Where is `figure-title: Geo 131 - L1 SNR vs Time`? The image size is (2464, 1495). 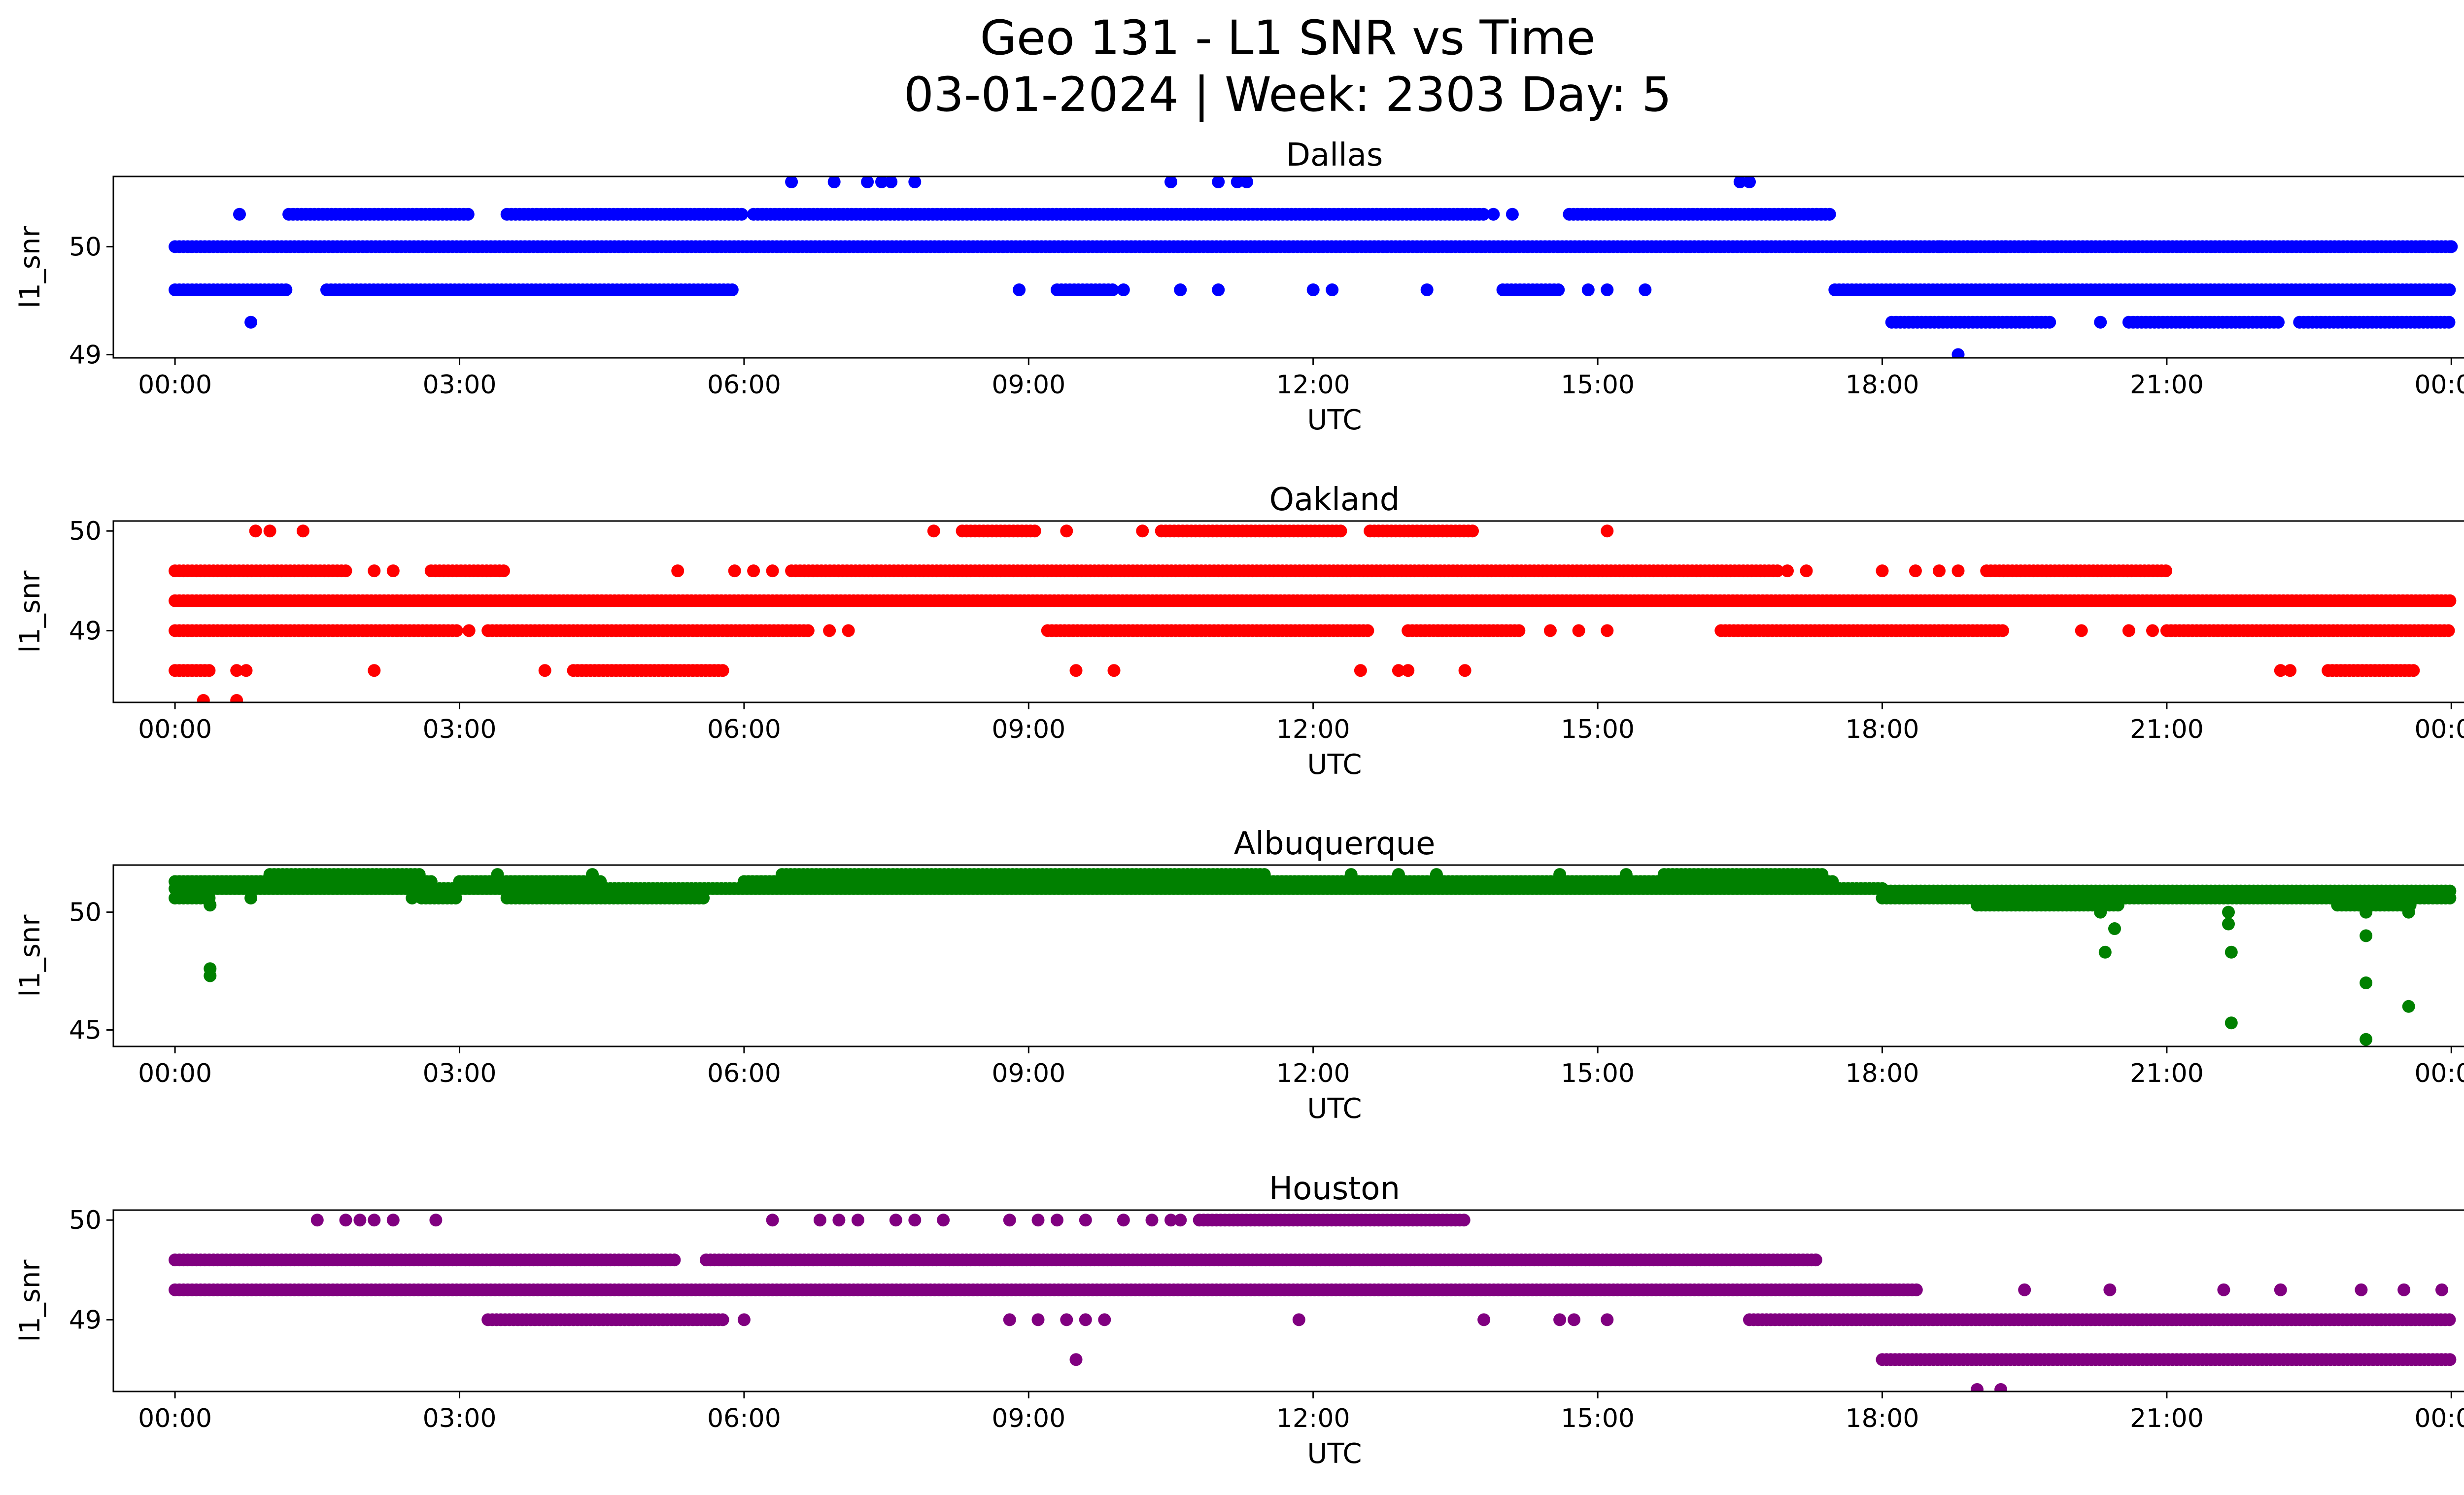
figure-title: Geo 131 - L1 SNR vs Time is located at coordinates (1288, 38).